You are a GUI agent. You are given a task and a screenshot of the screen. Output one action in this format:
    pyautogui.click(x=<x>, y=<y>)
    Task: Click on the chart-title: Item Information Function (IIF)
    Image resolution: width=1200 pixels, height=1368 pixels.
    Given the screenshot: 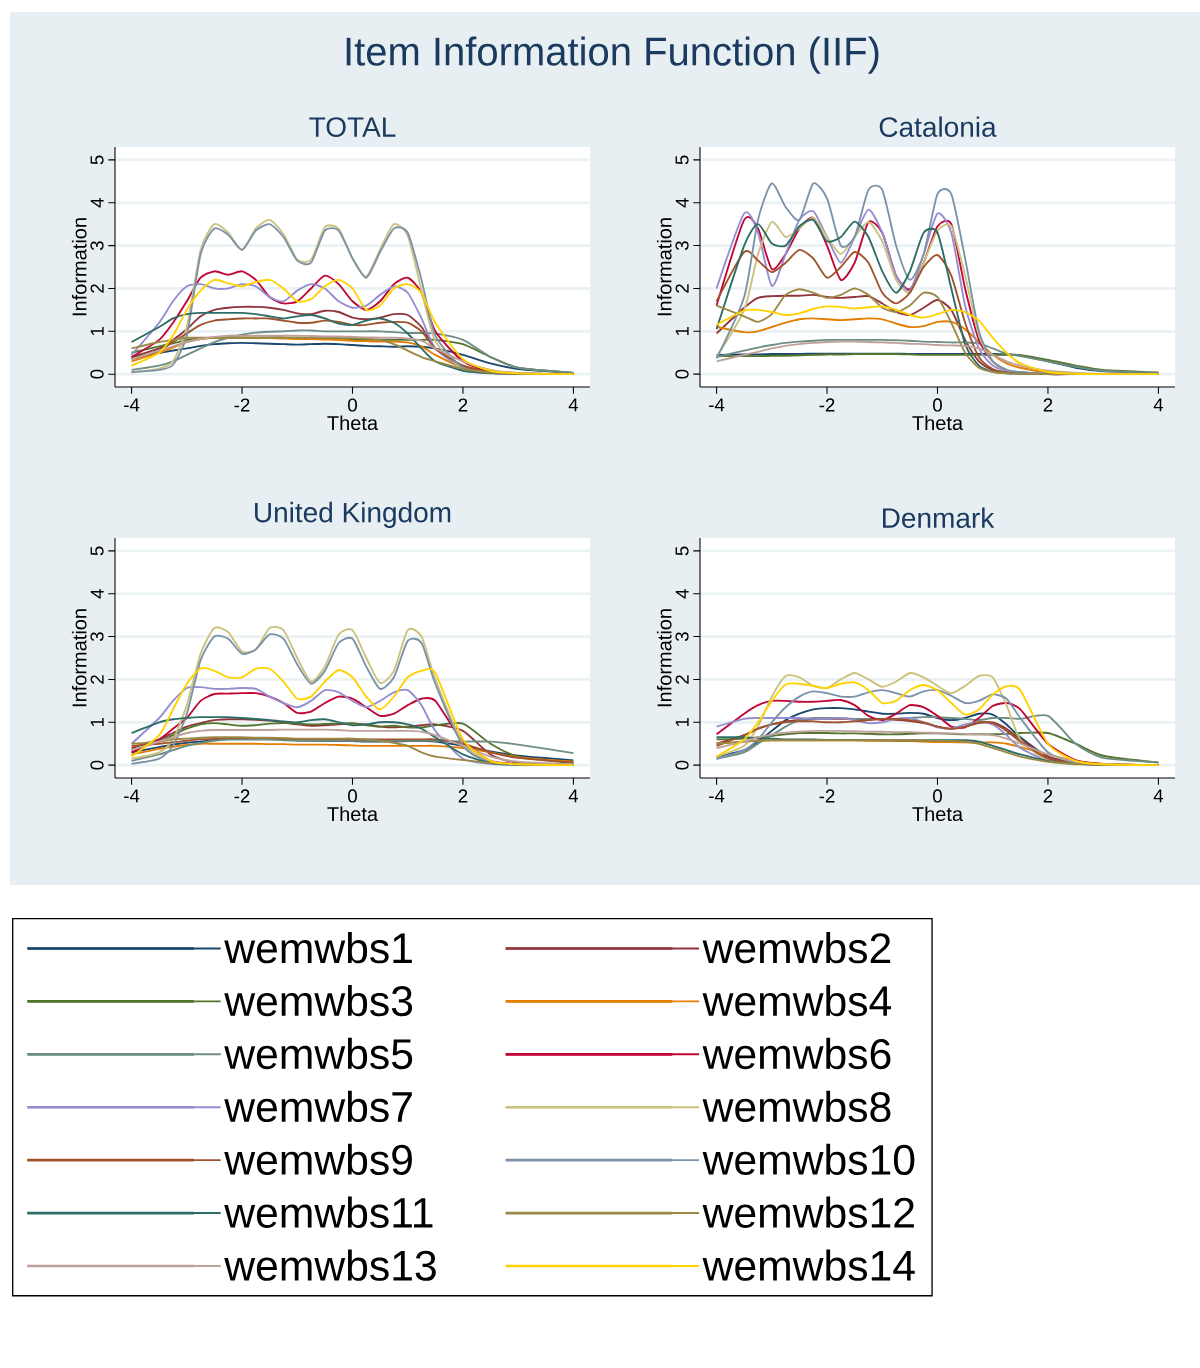 What is the action you would take?
    pyautogui.click(x=612, y=55)
    